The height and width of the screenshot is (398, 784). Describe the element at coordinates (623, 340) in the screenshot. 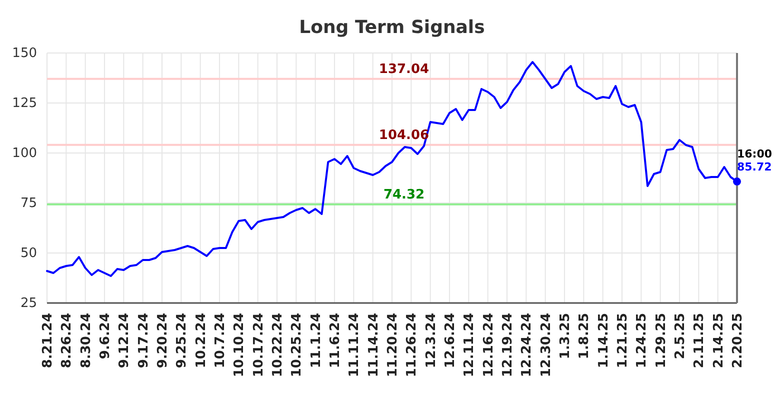

I see `x-tick-label: 1.21.25` at that location.